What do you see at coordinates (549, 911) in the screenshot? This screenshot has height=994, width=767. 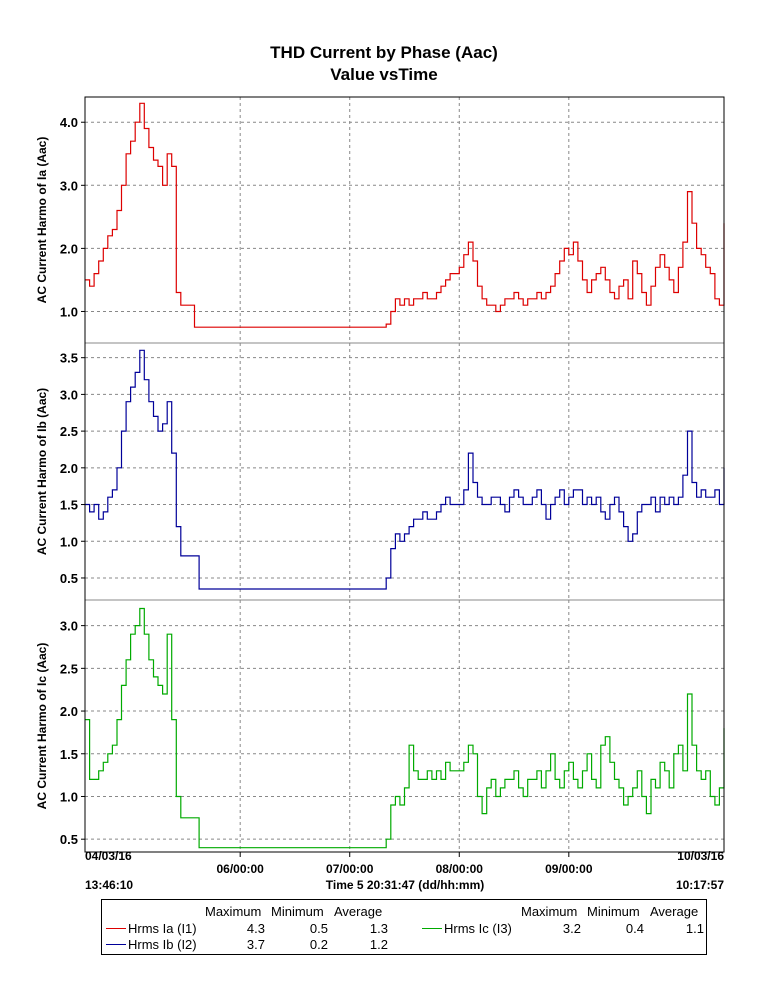 I see `legend-header-max-right: Maximum` at bounding box center [549, 911].